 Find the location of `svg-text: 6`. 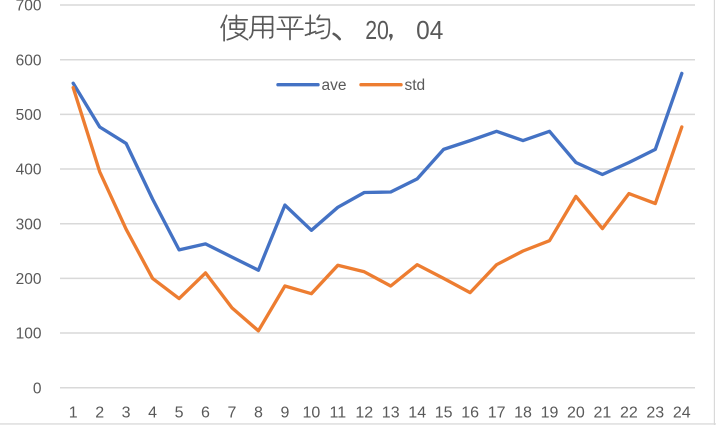

svg-text: 6 is located at coordinates (205, 412).